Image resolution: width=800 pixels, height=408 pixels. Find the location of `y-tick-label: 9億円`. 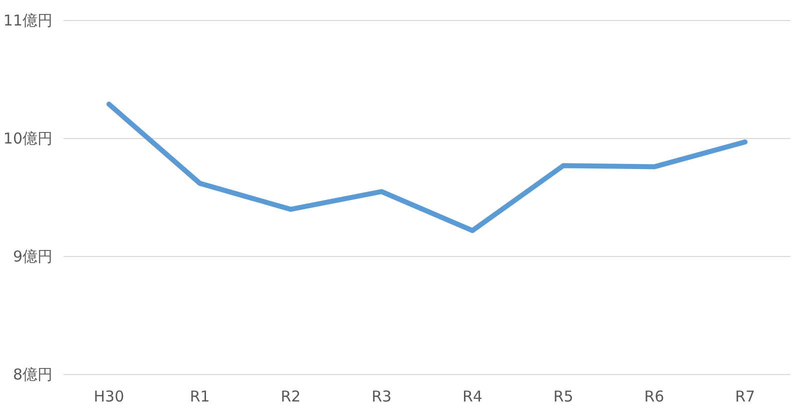

y-tick-label: 9億円 is located at coordinates (32, 257).